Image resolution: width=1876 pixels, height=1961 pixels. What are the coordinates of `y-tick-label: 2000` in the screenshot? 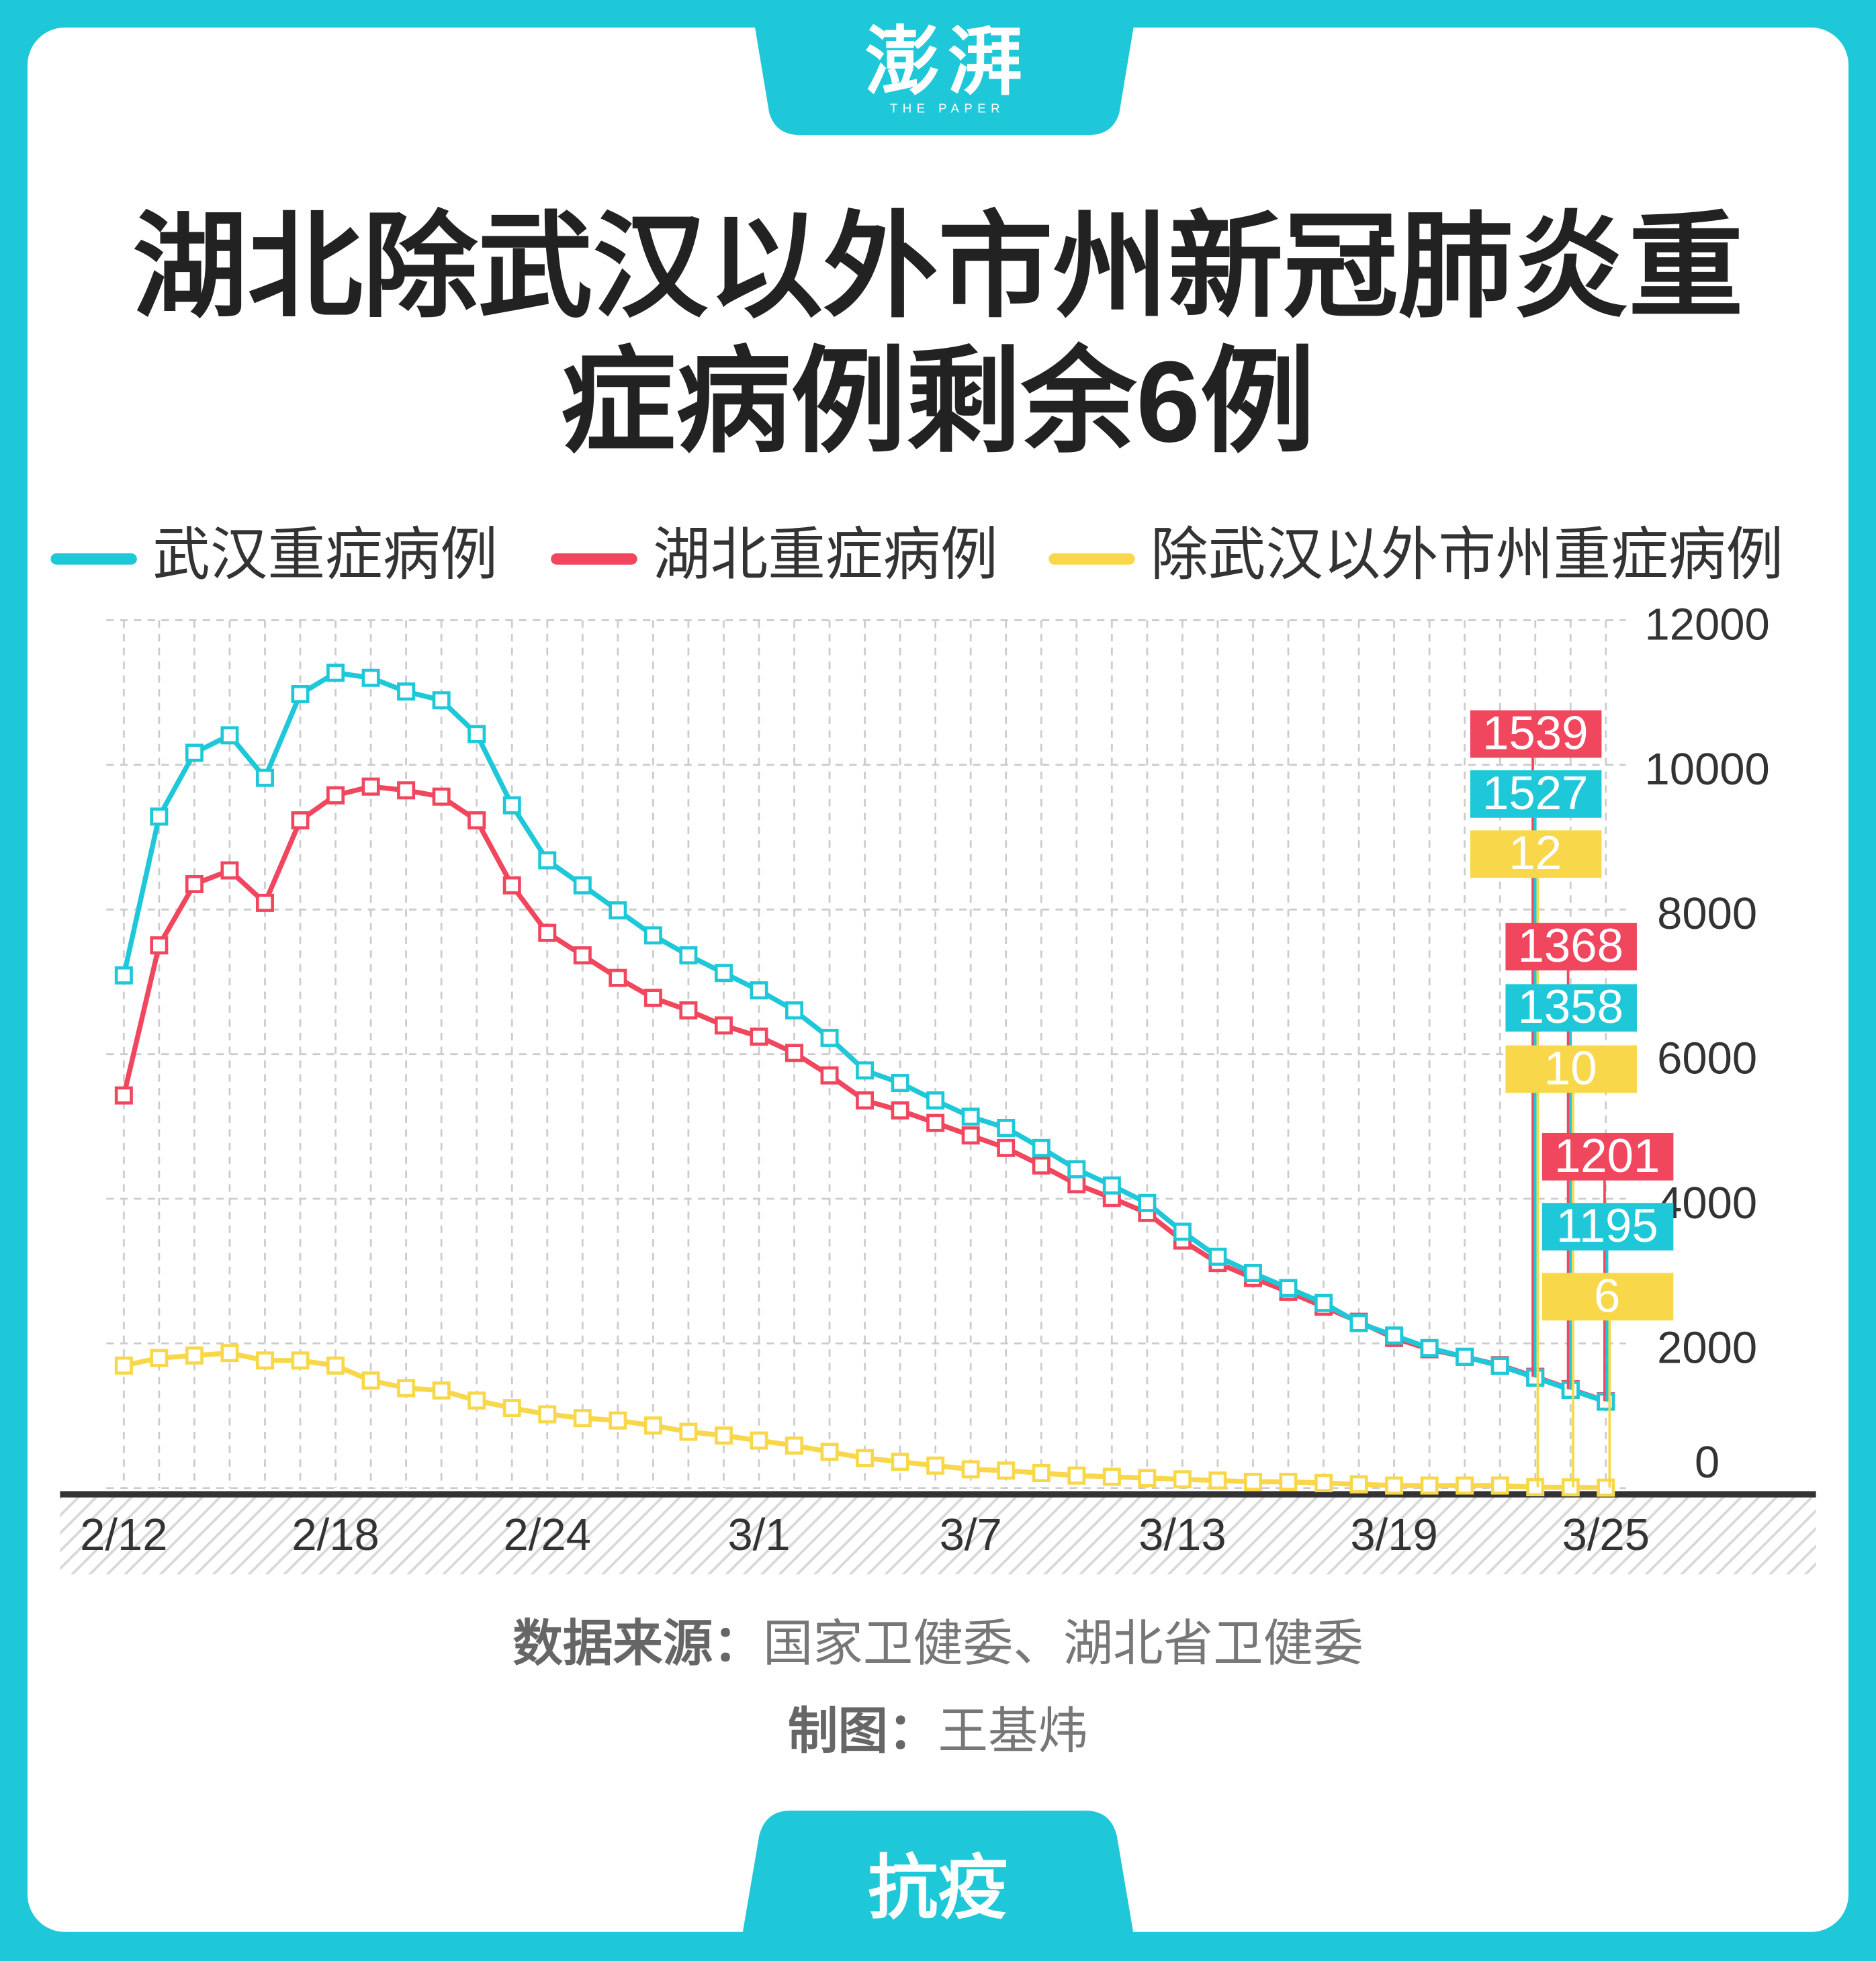 It's located at (1707, 1347).